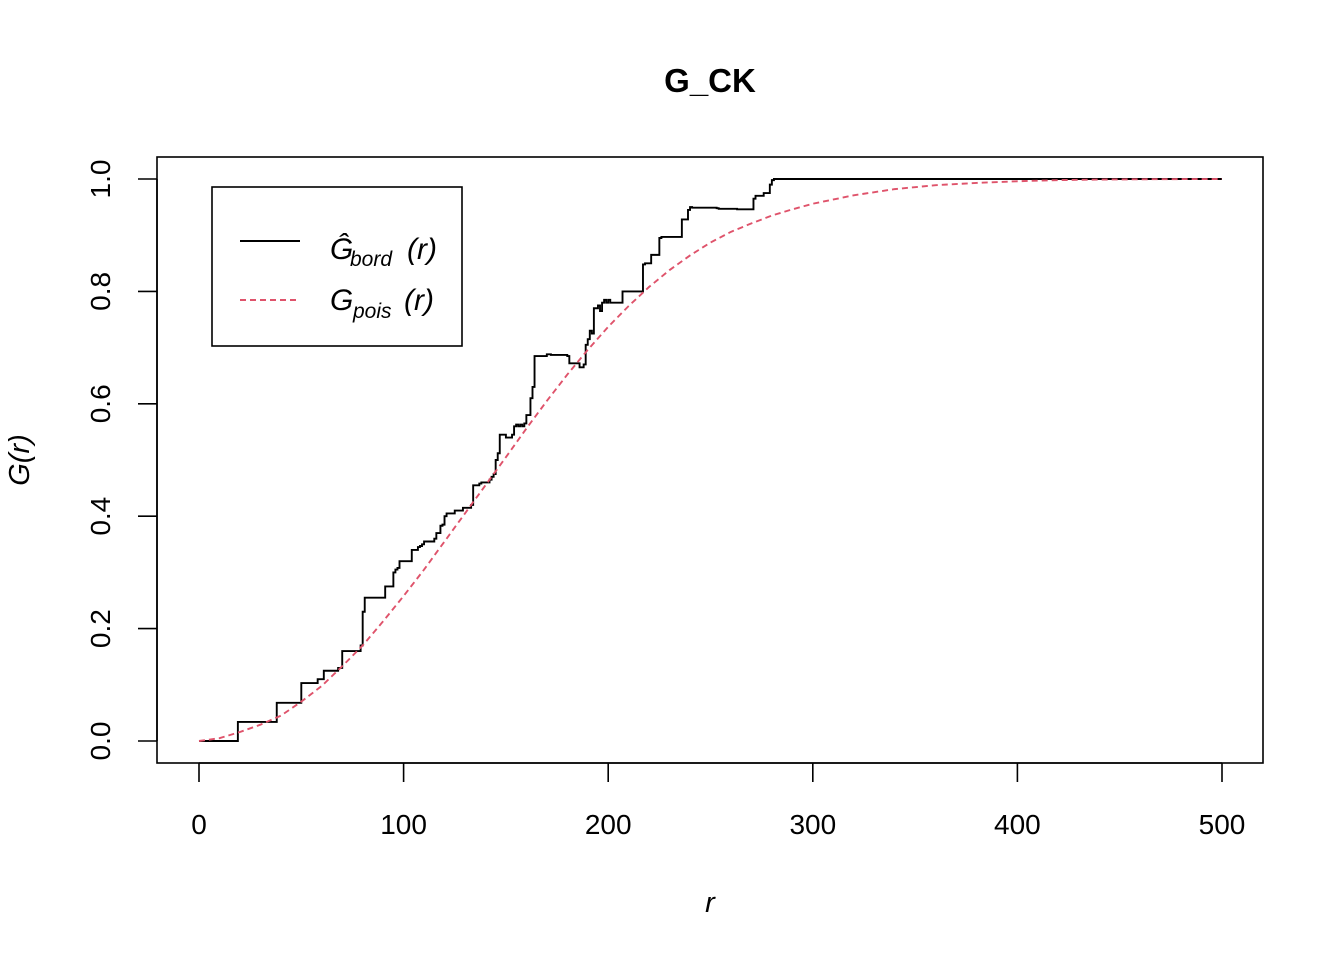 The height and width of the screenshot is (960, 1344). I want to click on legend-label-main: Ĝ, so click(341, 249).